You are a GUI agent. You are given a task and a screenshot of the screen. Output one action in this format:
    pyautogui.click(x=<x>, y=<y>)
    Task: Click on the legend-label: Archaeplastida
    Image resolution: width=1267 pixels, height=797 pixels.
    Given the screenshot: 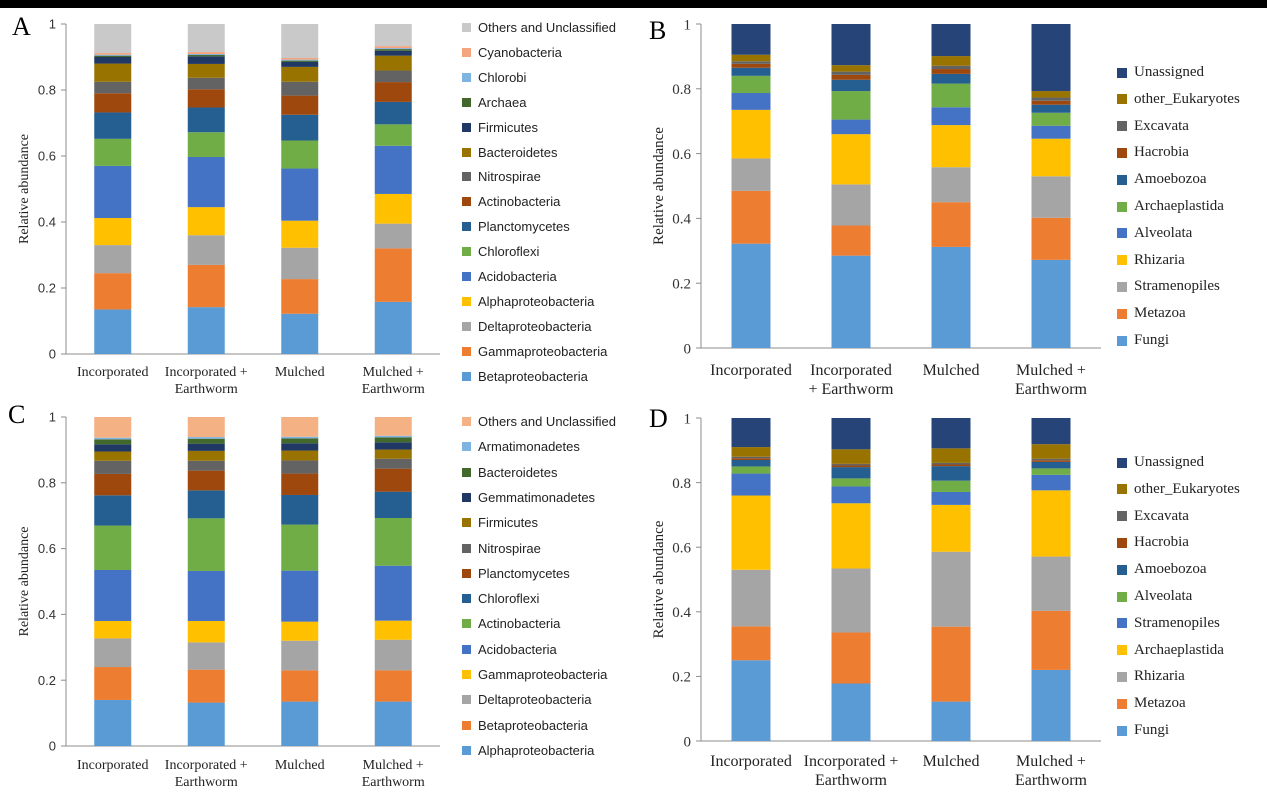 What is the action you would take?
    pyautogui.click(x=1179, y=206)
    